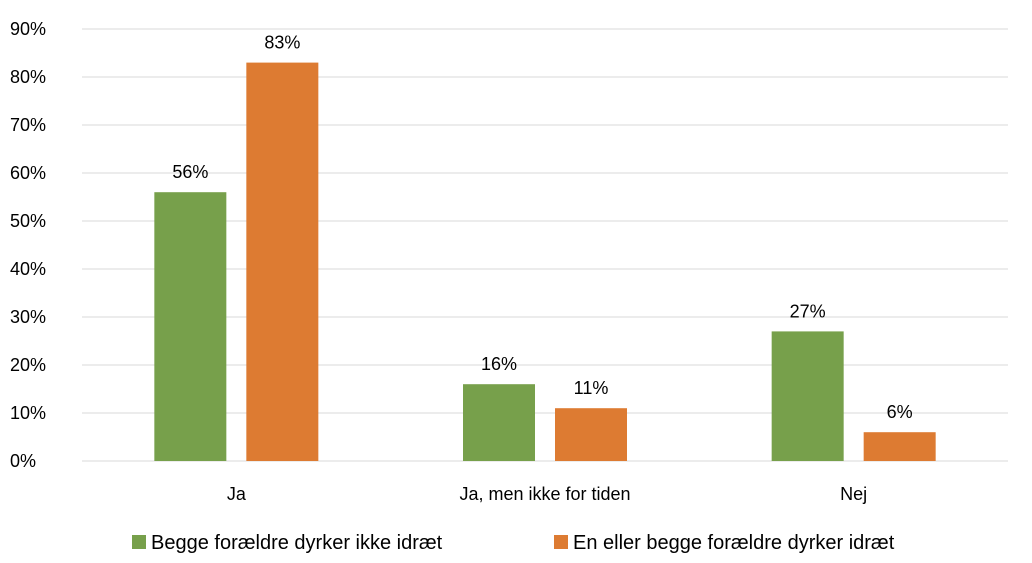  I want to click on y-tick-label: 0%, so click(23, 461).